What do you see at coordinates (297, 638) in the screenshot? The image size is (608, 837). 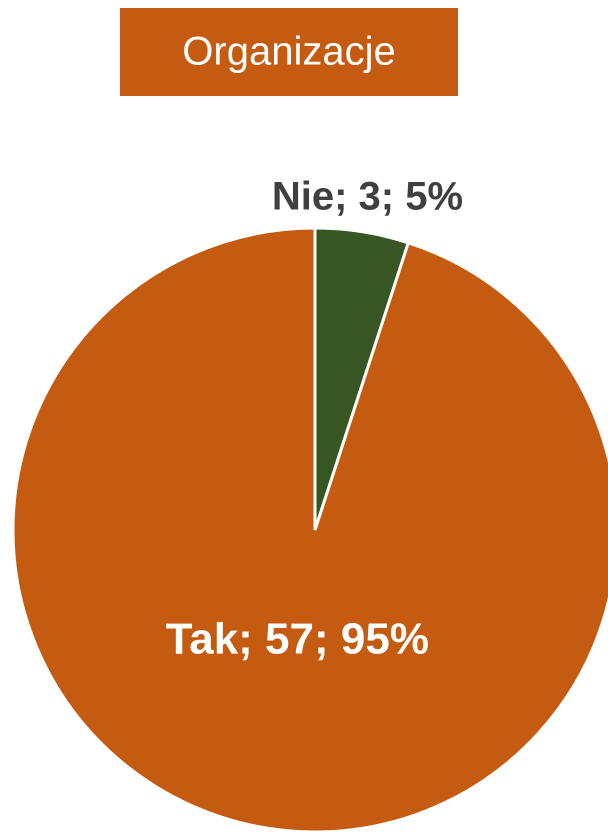 I see `data-label: Tak; 57; 95%` at bounding box center [297, 638].